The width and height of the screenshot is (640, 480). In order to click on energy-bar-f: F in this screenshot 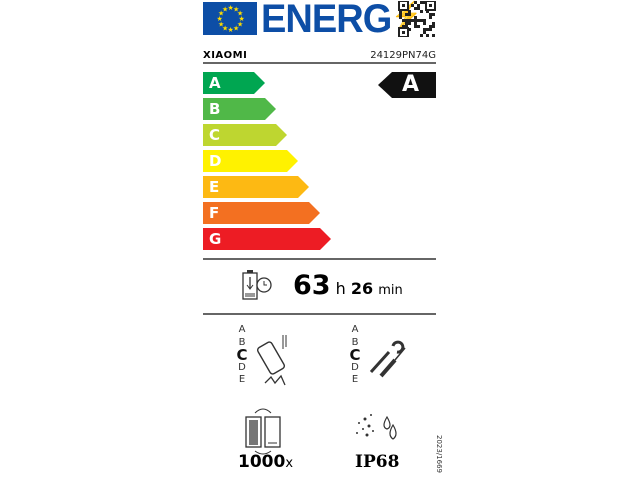, I will do `click(261, 213)`.